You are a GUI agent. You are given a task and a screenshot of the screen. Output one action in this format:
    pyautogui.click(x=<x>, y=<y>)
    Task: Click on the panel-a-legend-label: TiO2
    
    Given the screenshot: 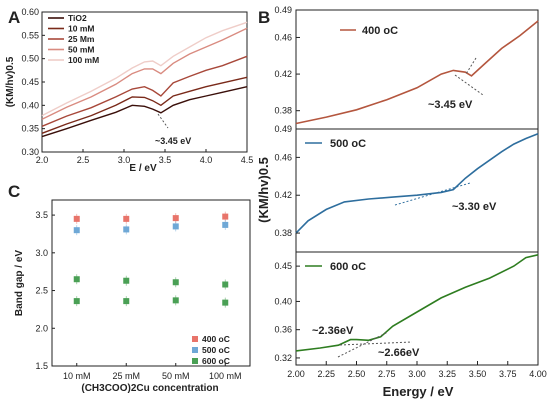 What is the action you would take?
    pyautogui.click(x=77, y=18)
    